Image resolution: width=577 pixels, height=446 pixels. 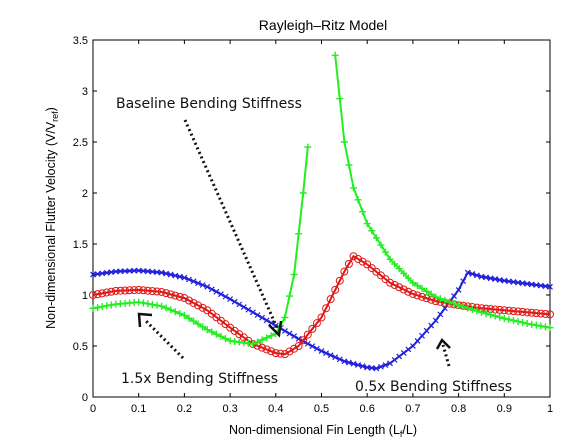 What do you see at coordinates (209, 104) in the screenshot?
I see `annotation-baseline: Baseline Bending Stiffness` at bounding box center [209, 104].